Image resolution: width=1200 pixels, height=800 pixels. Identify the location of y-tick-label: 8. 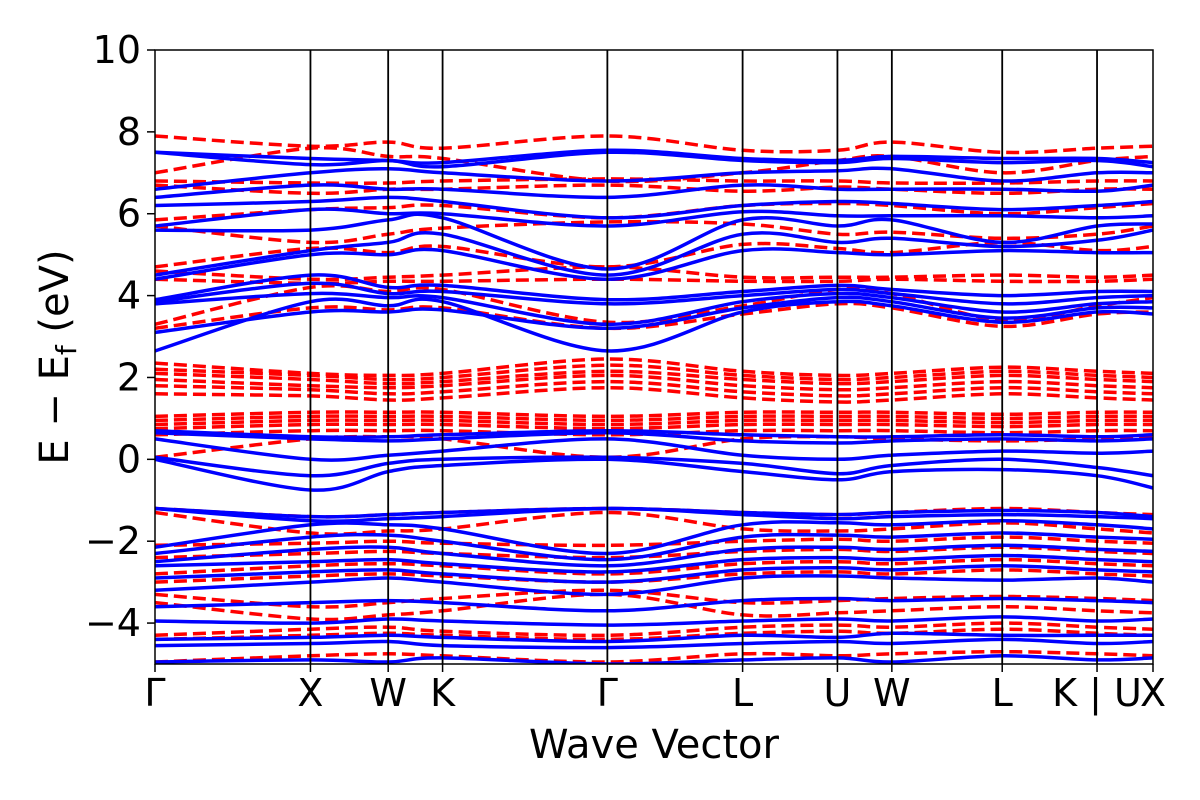
(129, 132).